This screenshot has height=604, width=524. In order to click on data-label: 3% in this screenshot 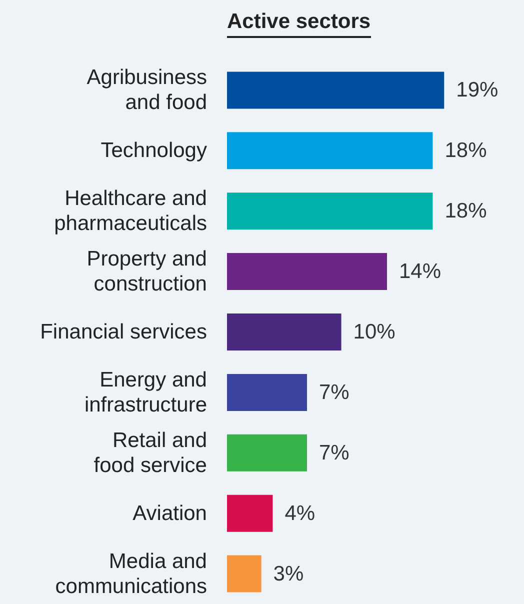, I will do `click(288, 574)`.